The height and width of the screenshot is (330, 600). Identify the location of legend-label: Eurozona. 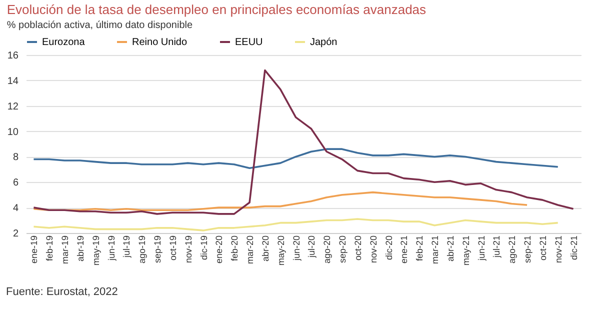
(64, 42).